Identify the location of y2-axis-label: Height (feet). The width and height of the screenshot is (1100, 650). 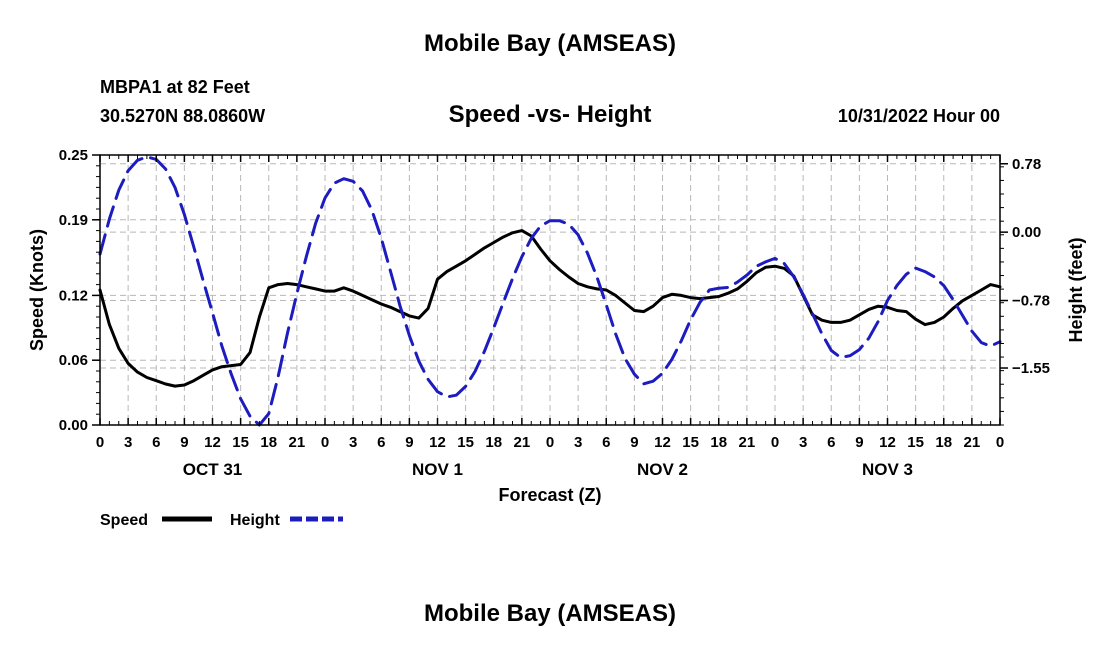
(1076, 290).